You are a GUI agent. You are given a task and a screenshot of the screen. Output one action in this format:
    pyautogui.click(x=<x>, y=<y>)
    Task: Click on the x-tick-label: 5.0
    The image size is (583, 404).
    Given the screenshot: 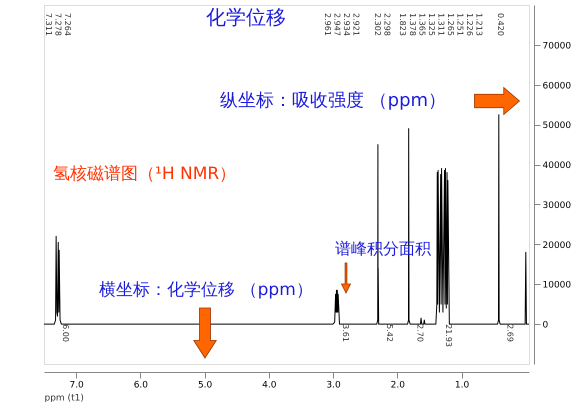 What is the action you would take?
    pyautogui.click(x=205, y=385)
    